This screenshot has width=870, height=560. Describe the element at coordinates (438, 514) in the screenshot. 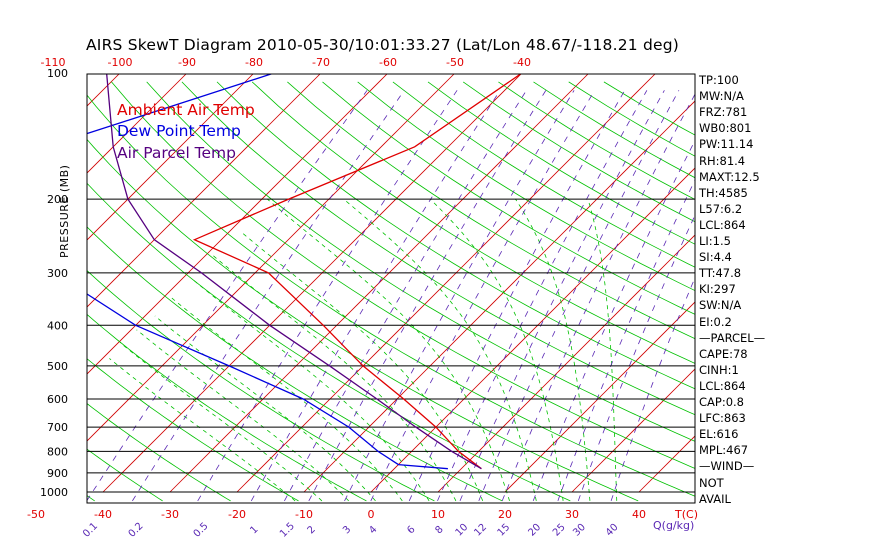

I see `bottom-temp-tick-label: 10` at that location.